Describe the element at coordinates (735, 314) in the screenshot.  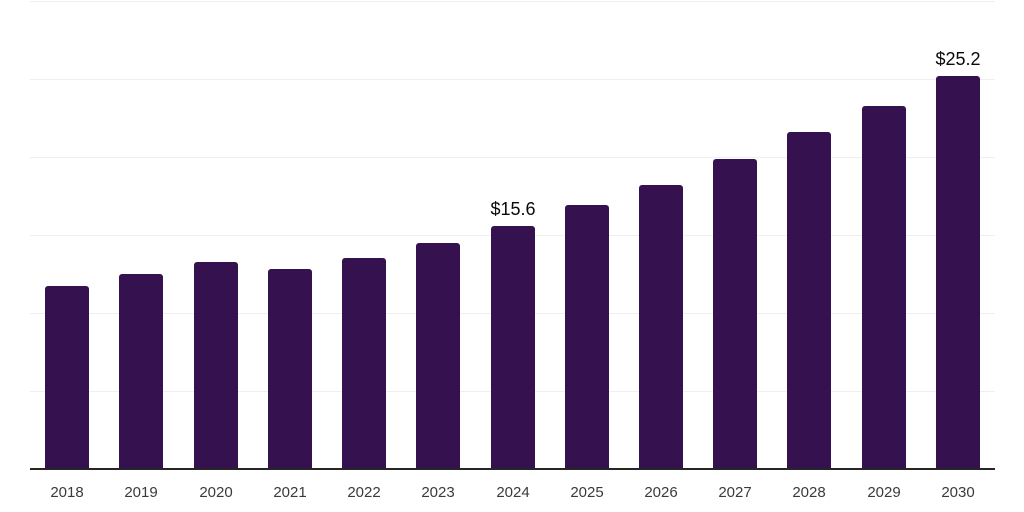
I see `bar-2027` at that location.